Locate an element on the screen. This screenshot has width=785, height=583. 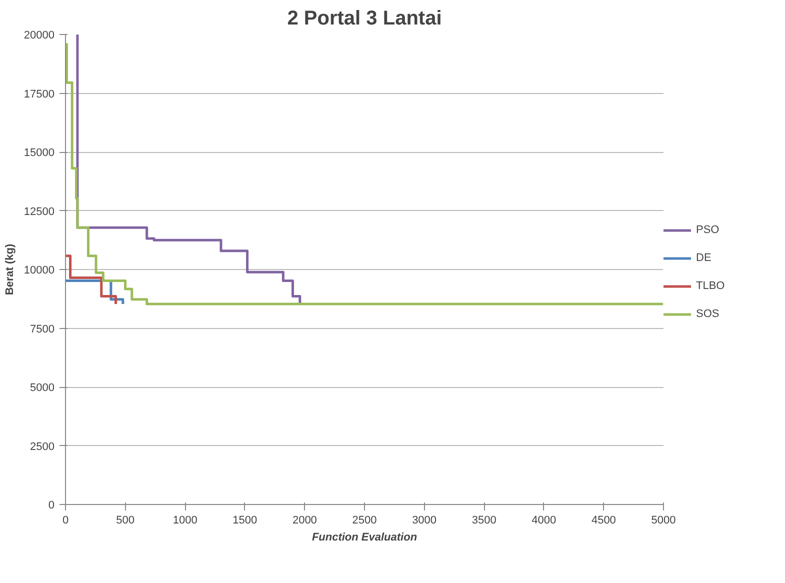
y-tick-label: 7500 is located at coordinates (42, 329).